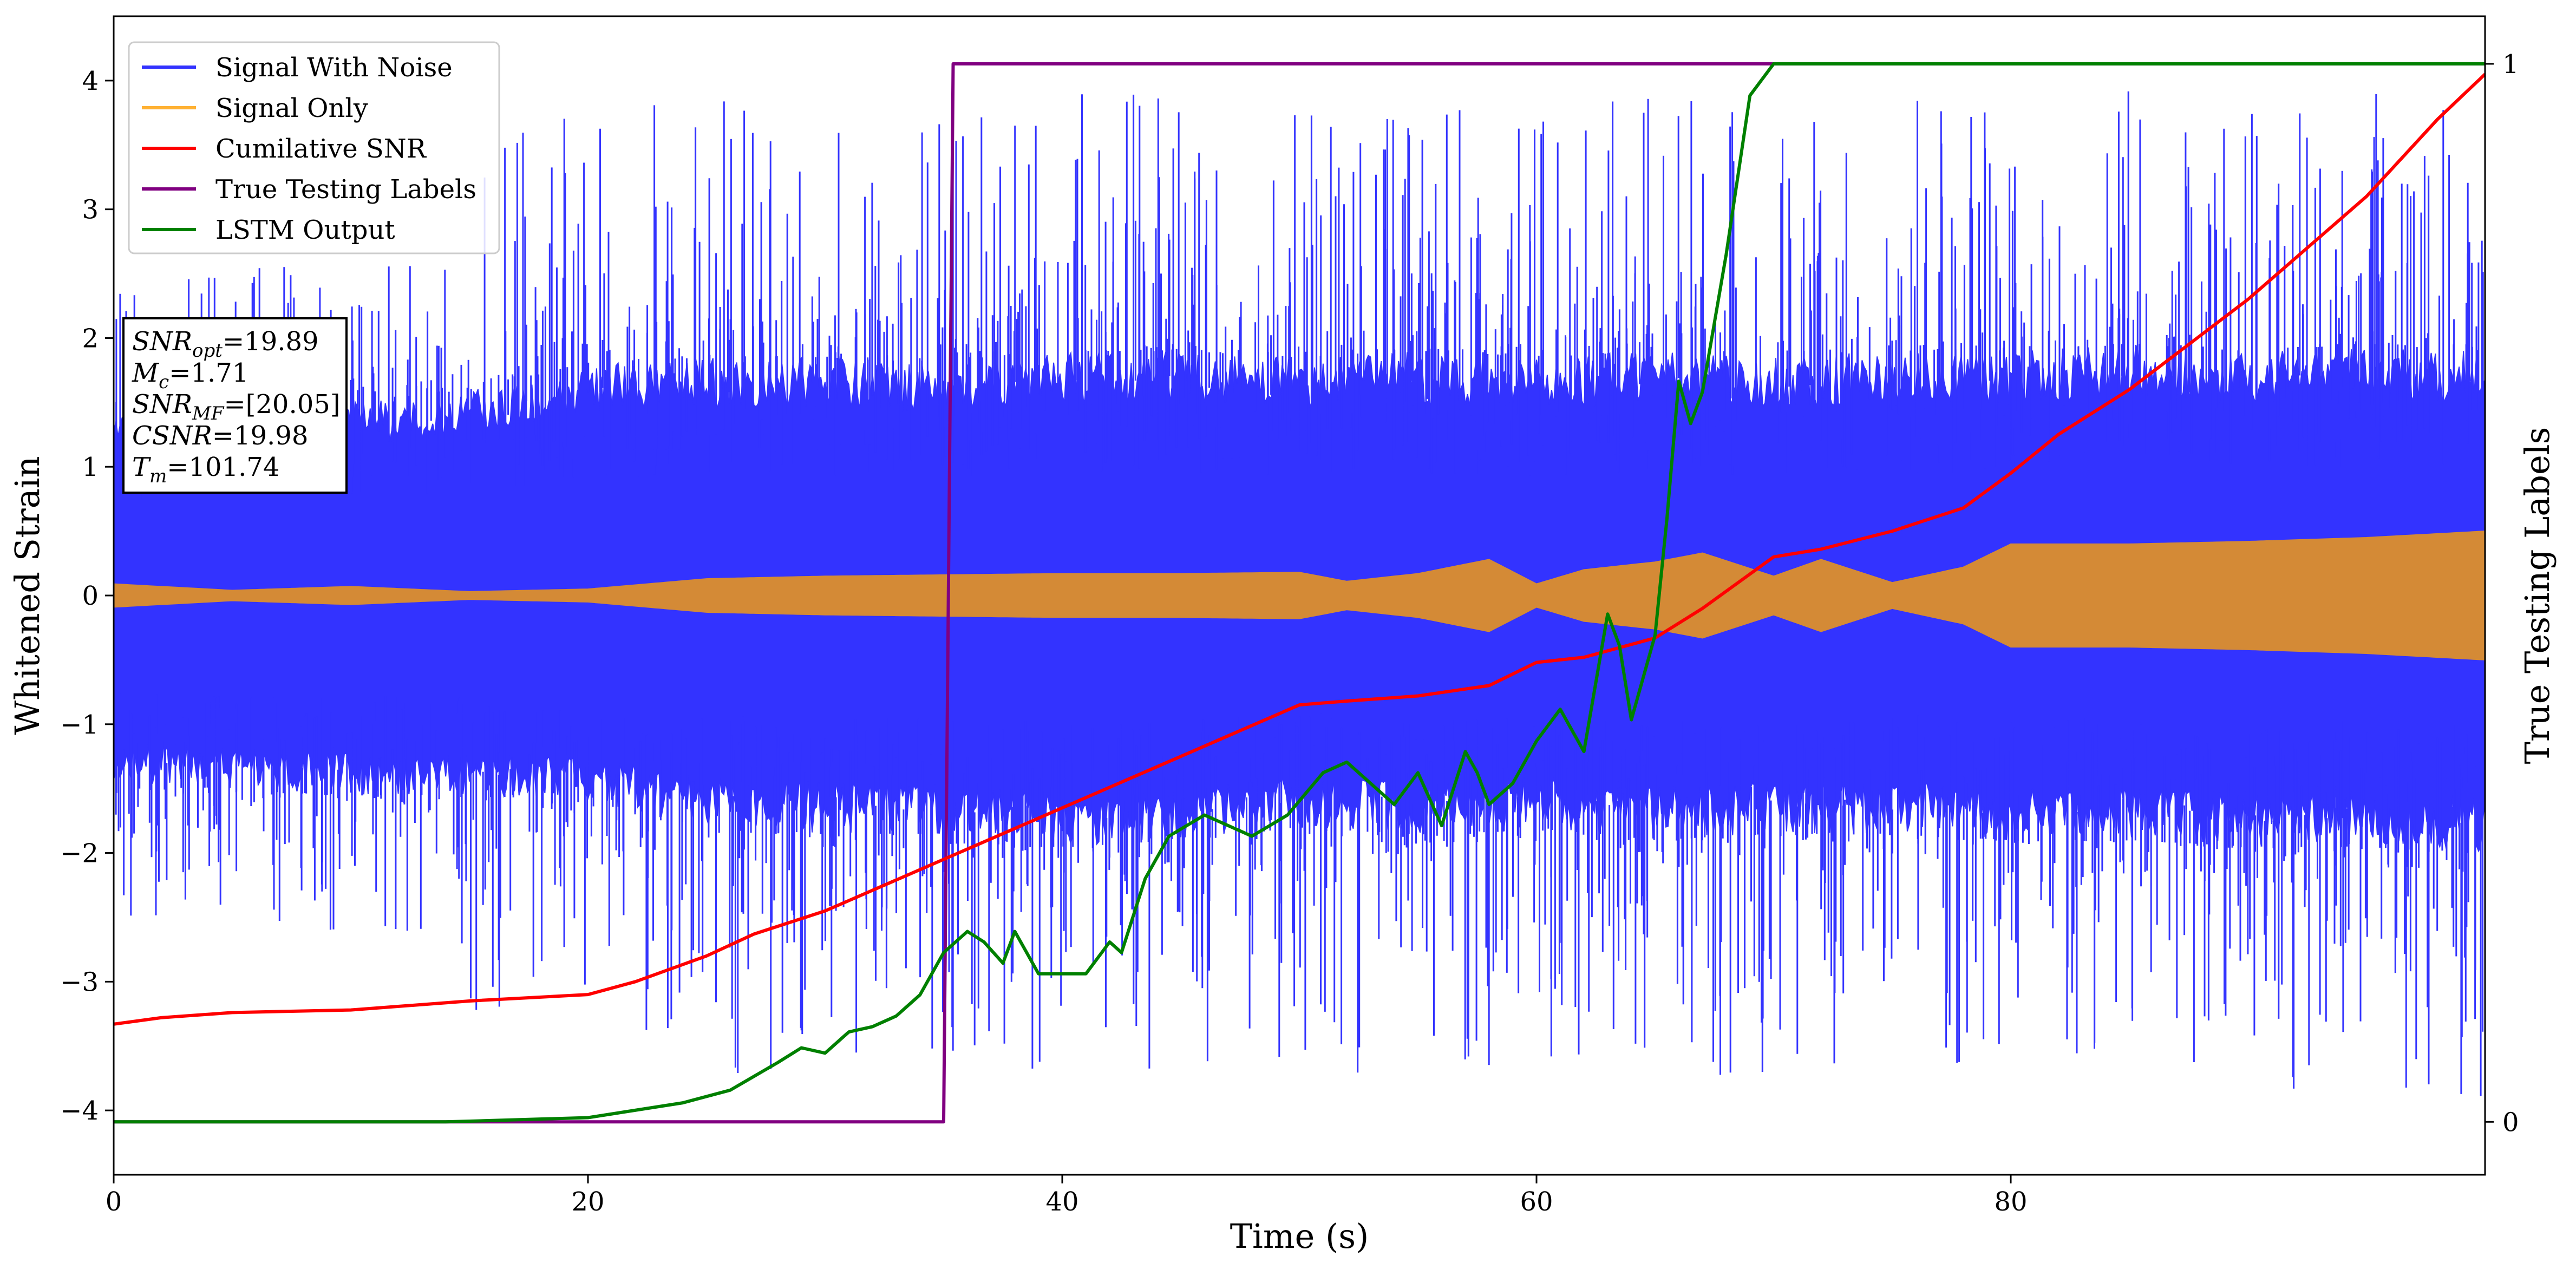 The width and height of the screenshot is (2576, 1276). What do you see at coordinates (225, 344) in the screenshot?
I see `info-line: SNRopt=19.89` at bounding box center [225, 344].